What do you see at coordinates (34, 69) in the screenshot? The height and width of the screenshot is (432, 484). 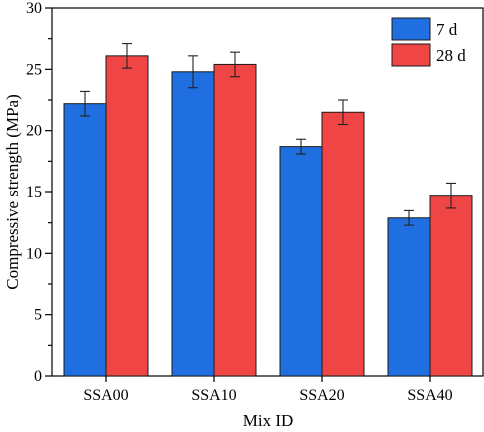 I see `y-tick-label: 25` at bounding box center [34, 69].